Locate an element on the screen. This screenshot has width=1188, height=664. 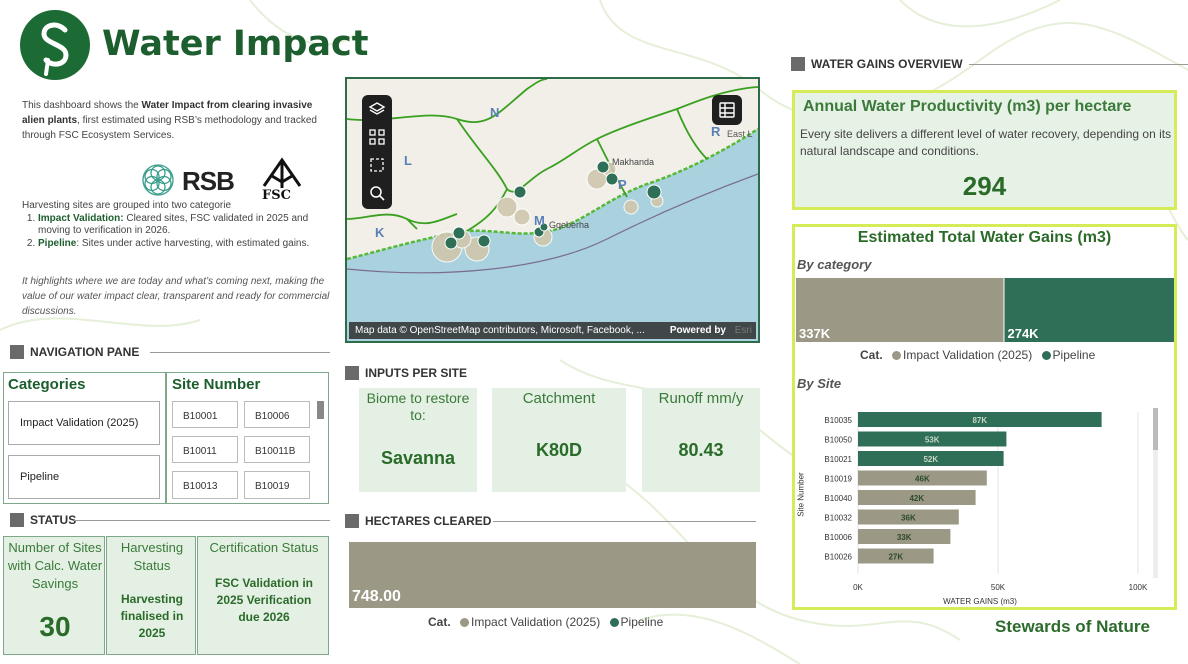
inputs-section-header: INPUTS PER SITE is located at coordinates (552, 373).